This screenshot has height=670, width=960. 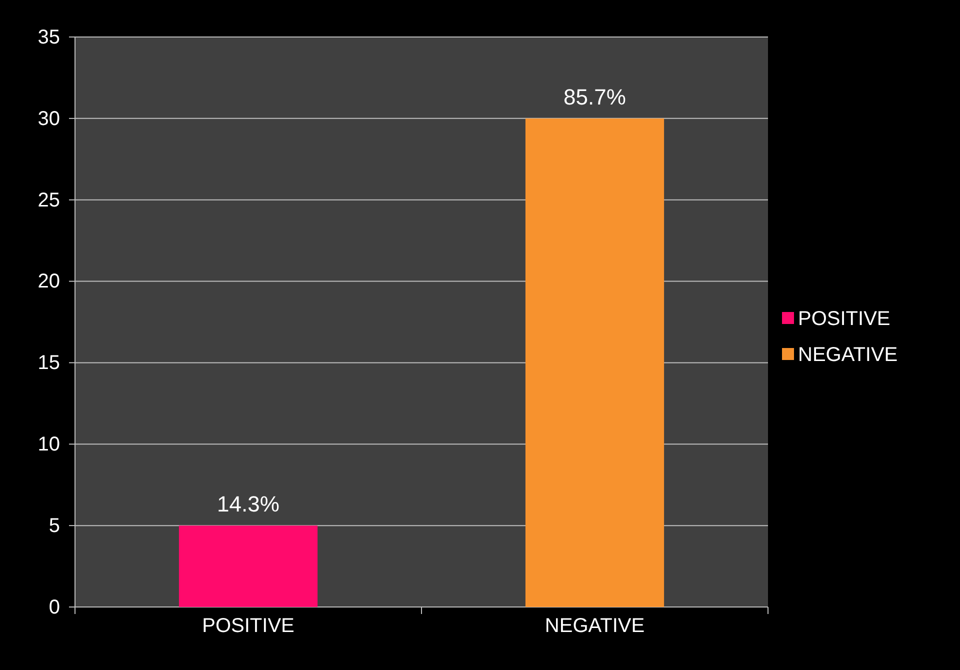 What do you see at coordinates (49, 363) in the screenshot?
I see `y-tick-label: 15` at bounding box center [49, 363].